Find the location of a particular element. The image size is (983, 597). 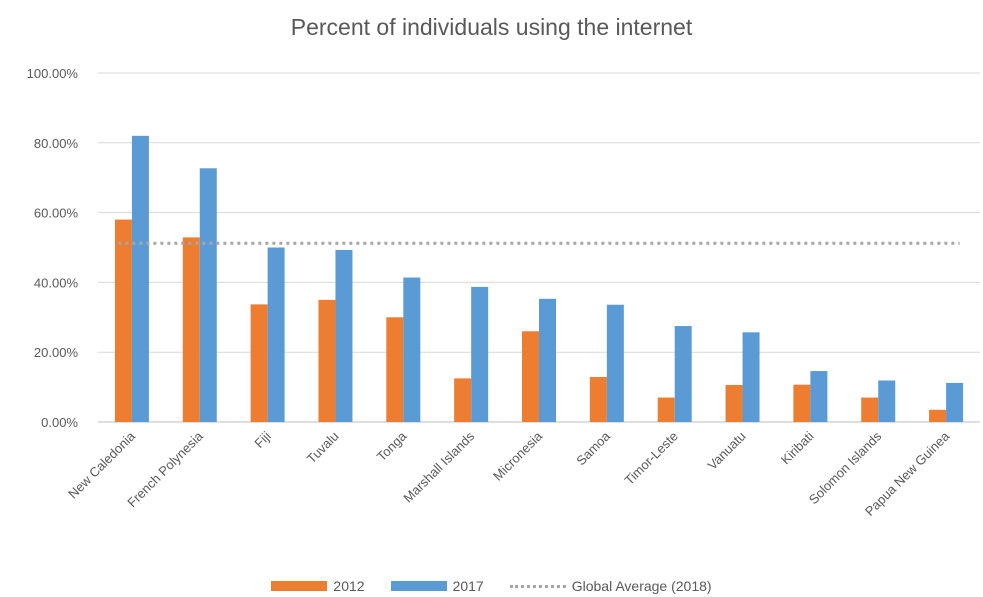

x-tick-label: Micronesia is located at coordinates (518, 456).